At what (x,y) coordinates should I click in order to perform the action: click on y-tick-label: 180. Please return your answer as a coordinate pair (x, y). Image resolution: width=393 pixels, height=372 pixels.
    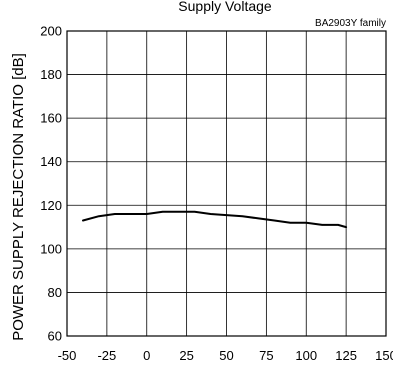
    Looking at the image, I should click on (51, 74).